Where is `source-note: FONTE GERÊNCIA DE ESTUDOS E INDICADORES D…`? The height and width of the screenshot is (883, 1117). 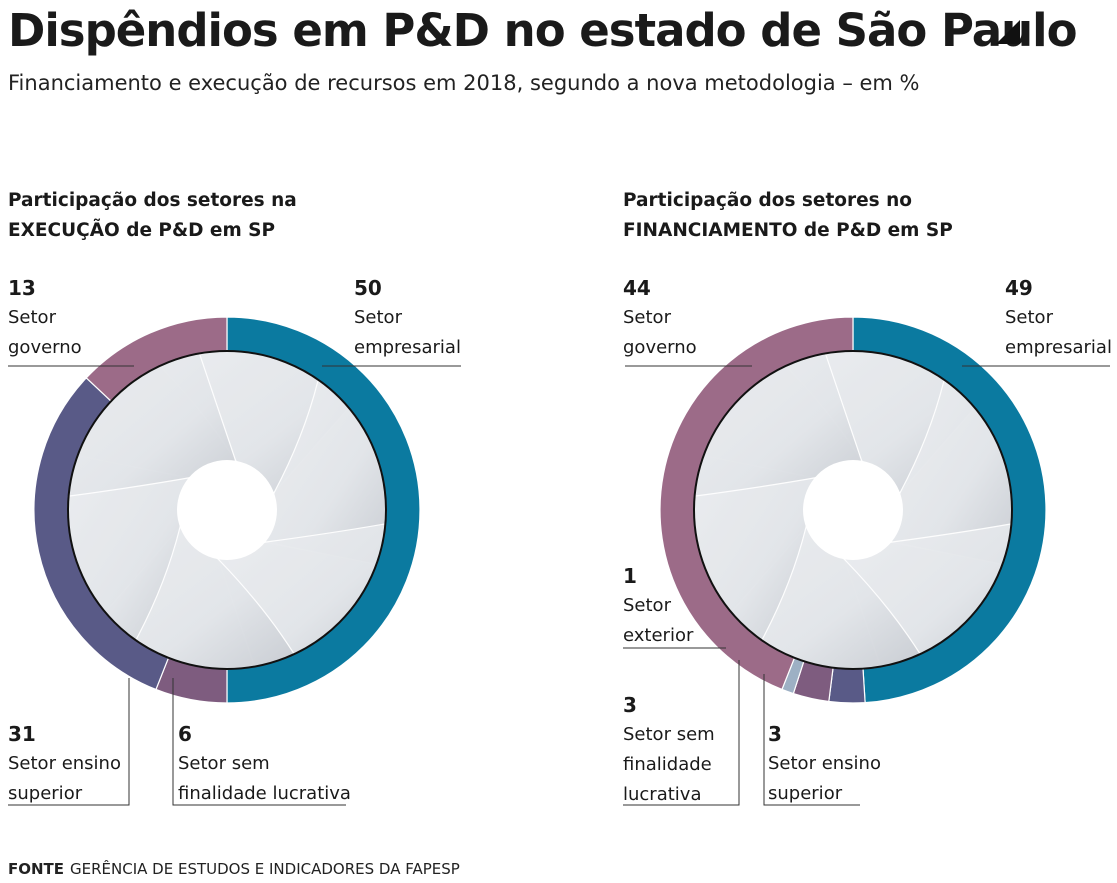 source-note: FONTE GERÊNCIA DE ESTUDOS E INDICADORES D… is located at coordinates (234, 869).